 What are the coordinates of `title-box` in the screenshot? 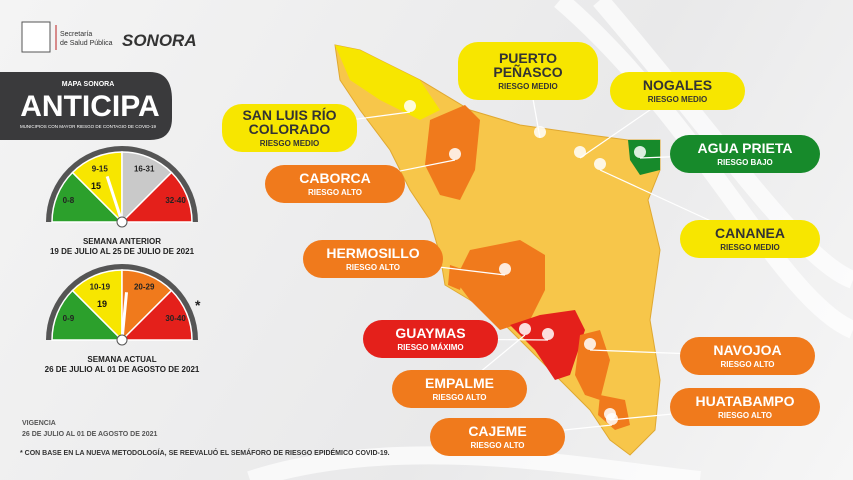 It's located at (86, 106).